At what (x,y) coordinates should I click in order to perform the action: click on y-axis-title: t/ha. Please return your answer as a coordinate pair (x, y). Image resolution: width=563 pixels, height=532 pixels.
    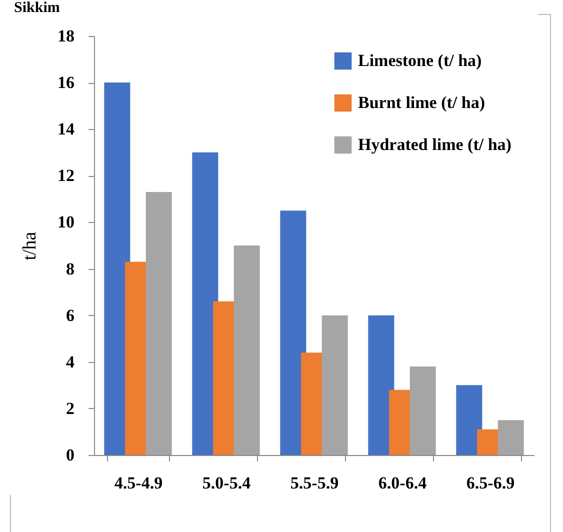
    Looking at the image, I should click on (30, 245).